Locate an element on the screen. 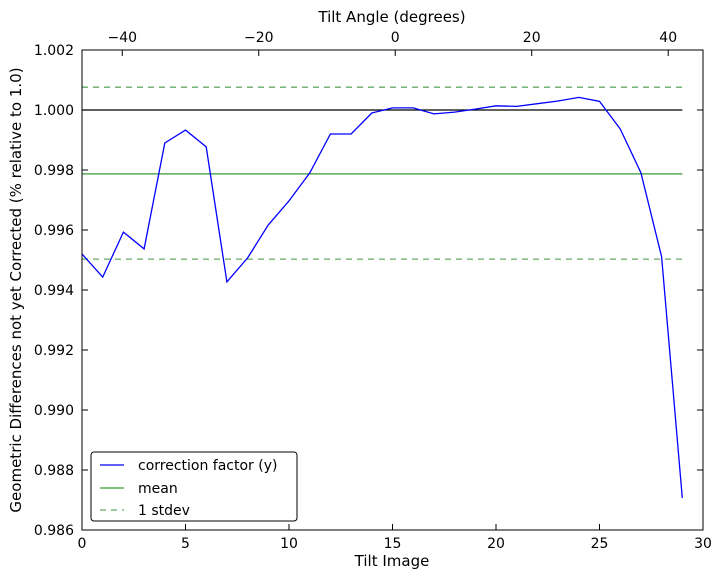 This screenshot has width=722, height=583. legend-label-mean: mean is located at coordinates (158, 489).